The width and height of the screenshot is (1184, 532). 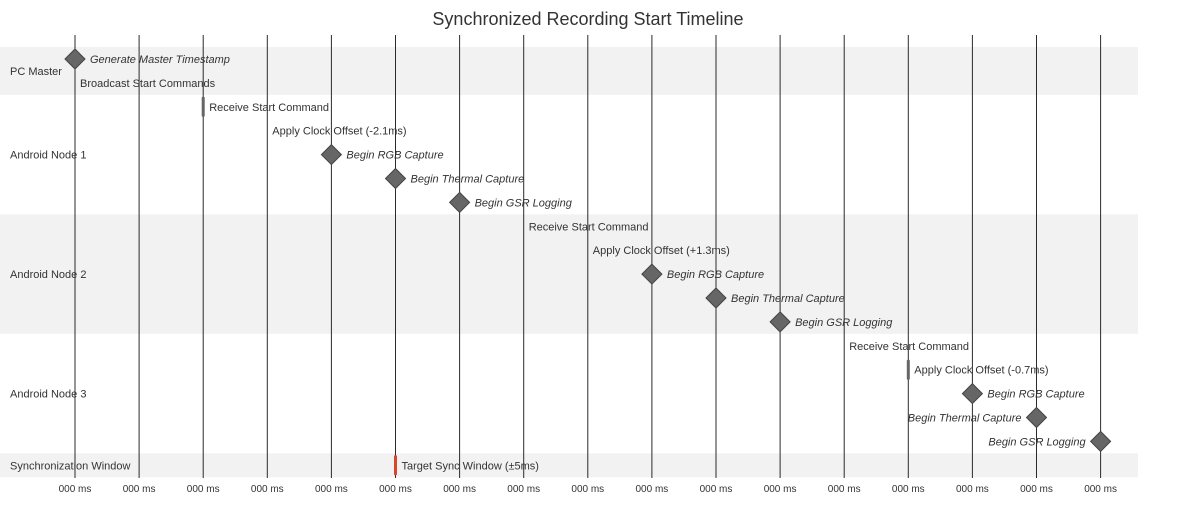 I want to click on section-label-3: Android Node 3, so click(x=48, y=395).